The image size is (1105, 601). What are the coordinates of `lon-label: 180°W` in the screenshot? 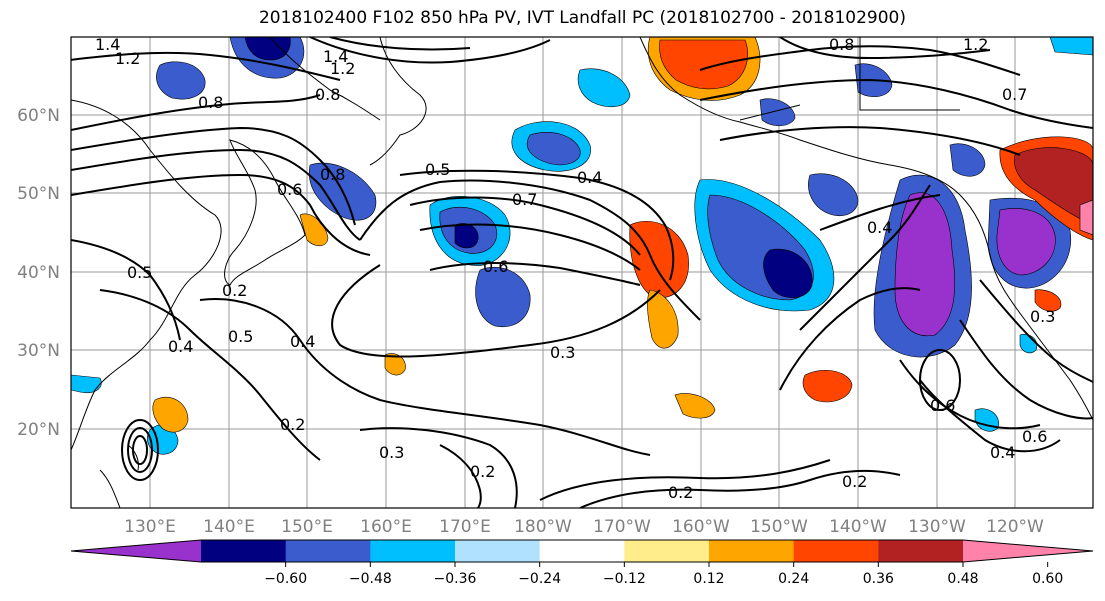 It's located at (543, 527).